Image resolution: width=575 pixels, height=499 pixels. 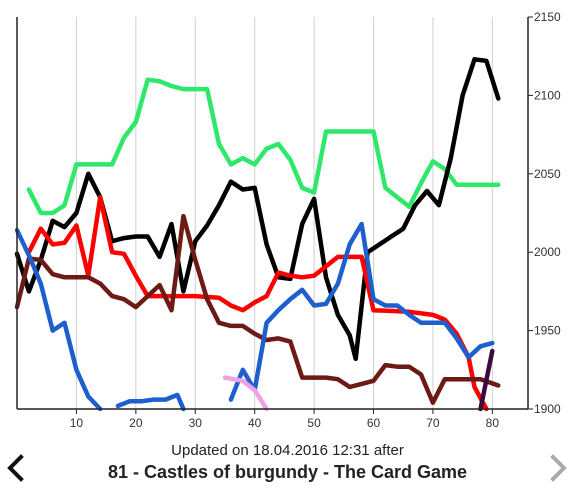 I want to click on x-tick-label: 70, so click(x=433, y=423).